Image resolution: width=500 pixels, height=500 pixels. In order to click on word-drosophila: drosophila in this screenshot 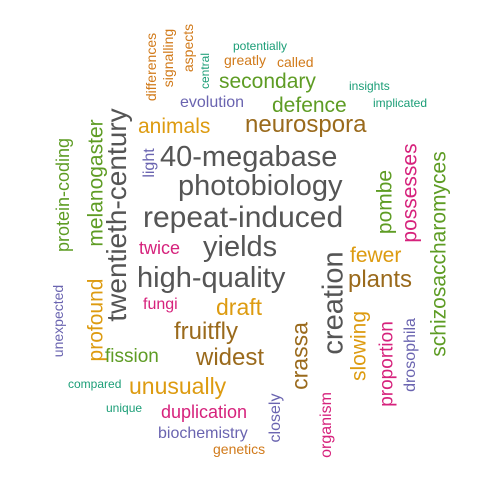, I will do `click(410, 355)`.